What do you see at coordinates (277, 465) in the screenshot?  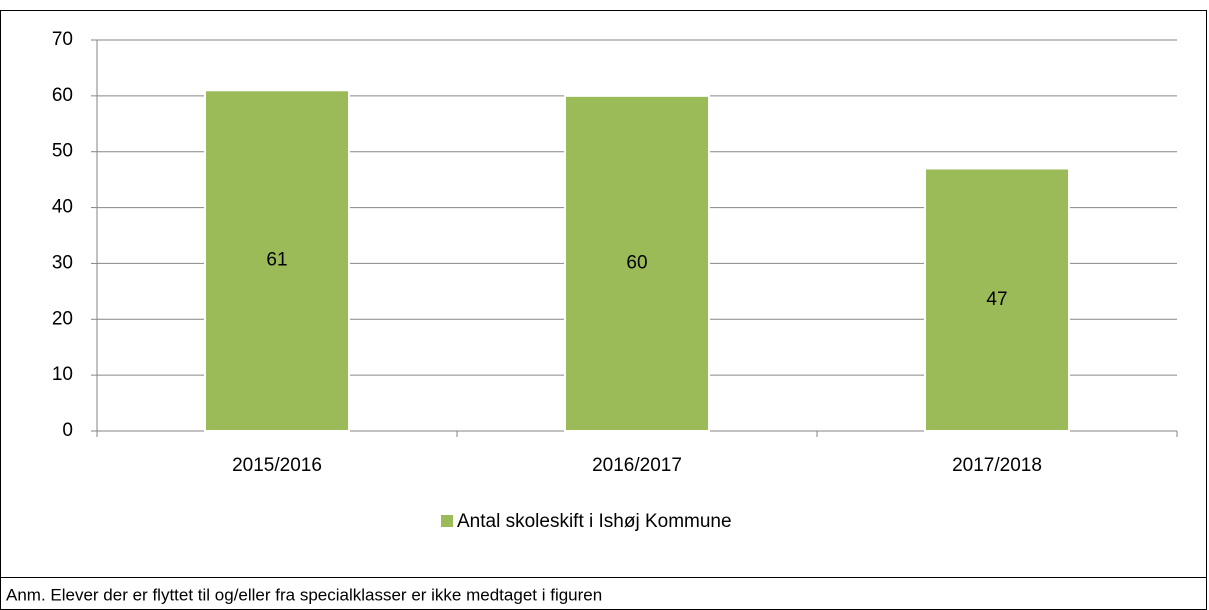 I see `x-tick-label: 2015/2016` at bounding box center [277, 465].